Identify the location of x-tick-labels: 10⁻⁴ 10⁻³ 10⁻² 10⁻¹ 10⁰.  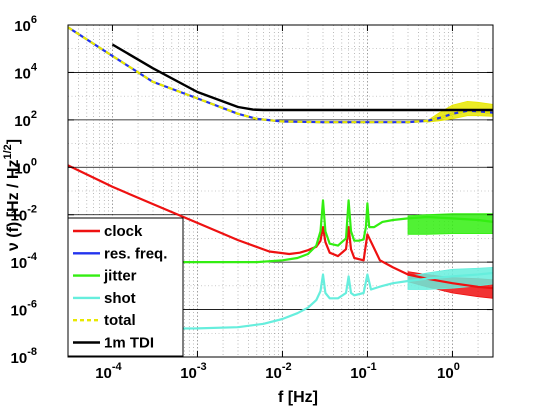
(277, 371).